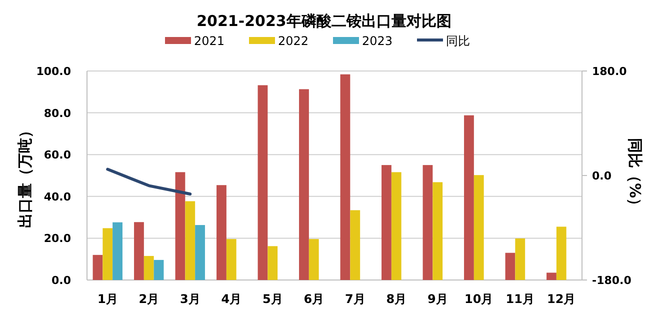 This screenshot has height=321, width=649. What do you see at coordinates (231, 299) in the screenshot?
I see `x-tick-label: 4月` at bounding box center [231, 299].